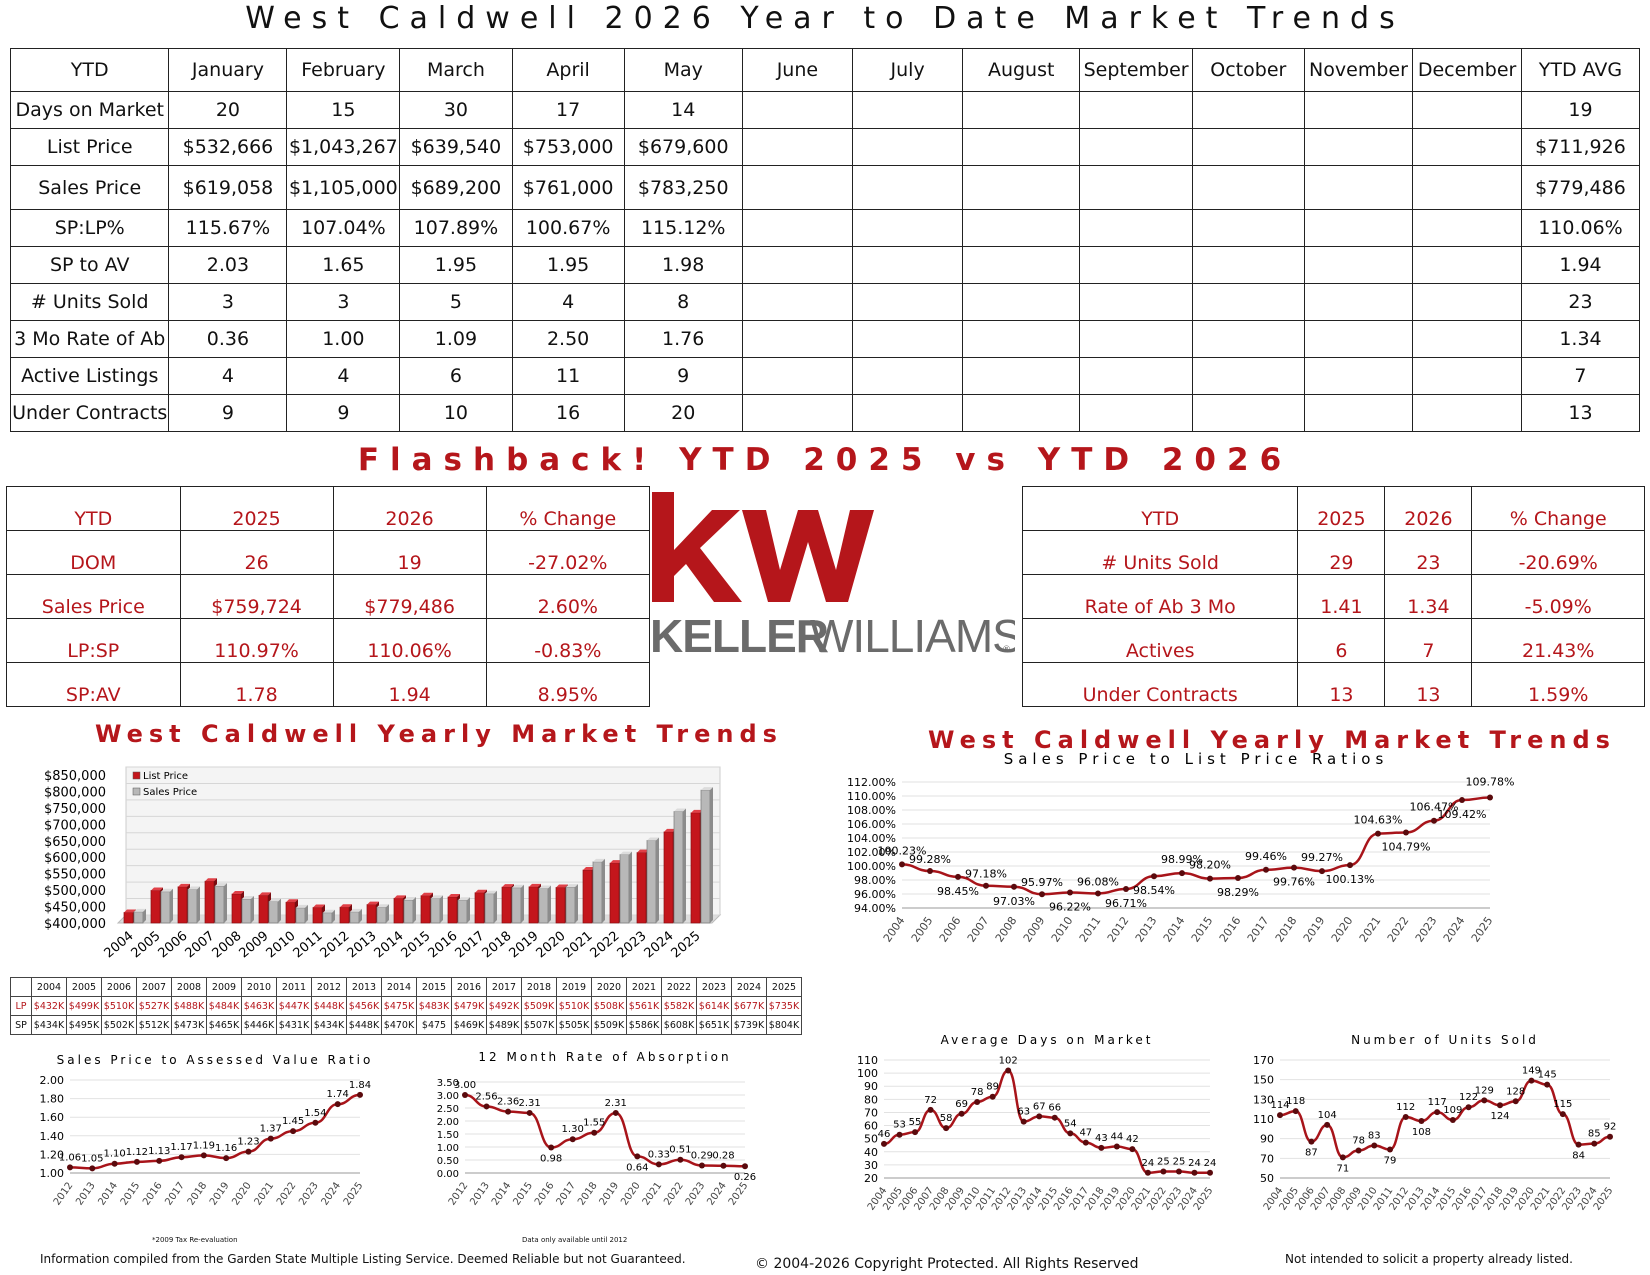 The width and height of the screenshot is (1650, 1275). I want to click on tax-reevaluation-note: *2009 Tax Re-evaluation, so click(195, 1240).